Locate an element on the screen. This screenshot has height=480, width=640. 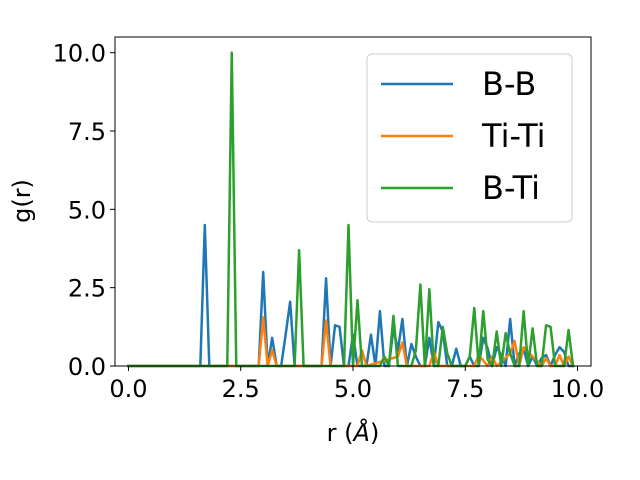
legend: B-B Ti-Ti B-Ti is located at coordinates (469, 138).